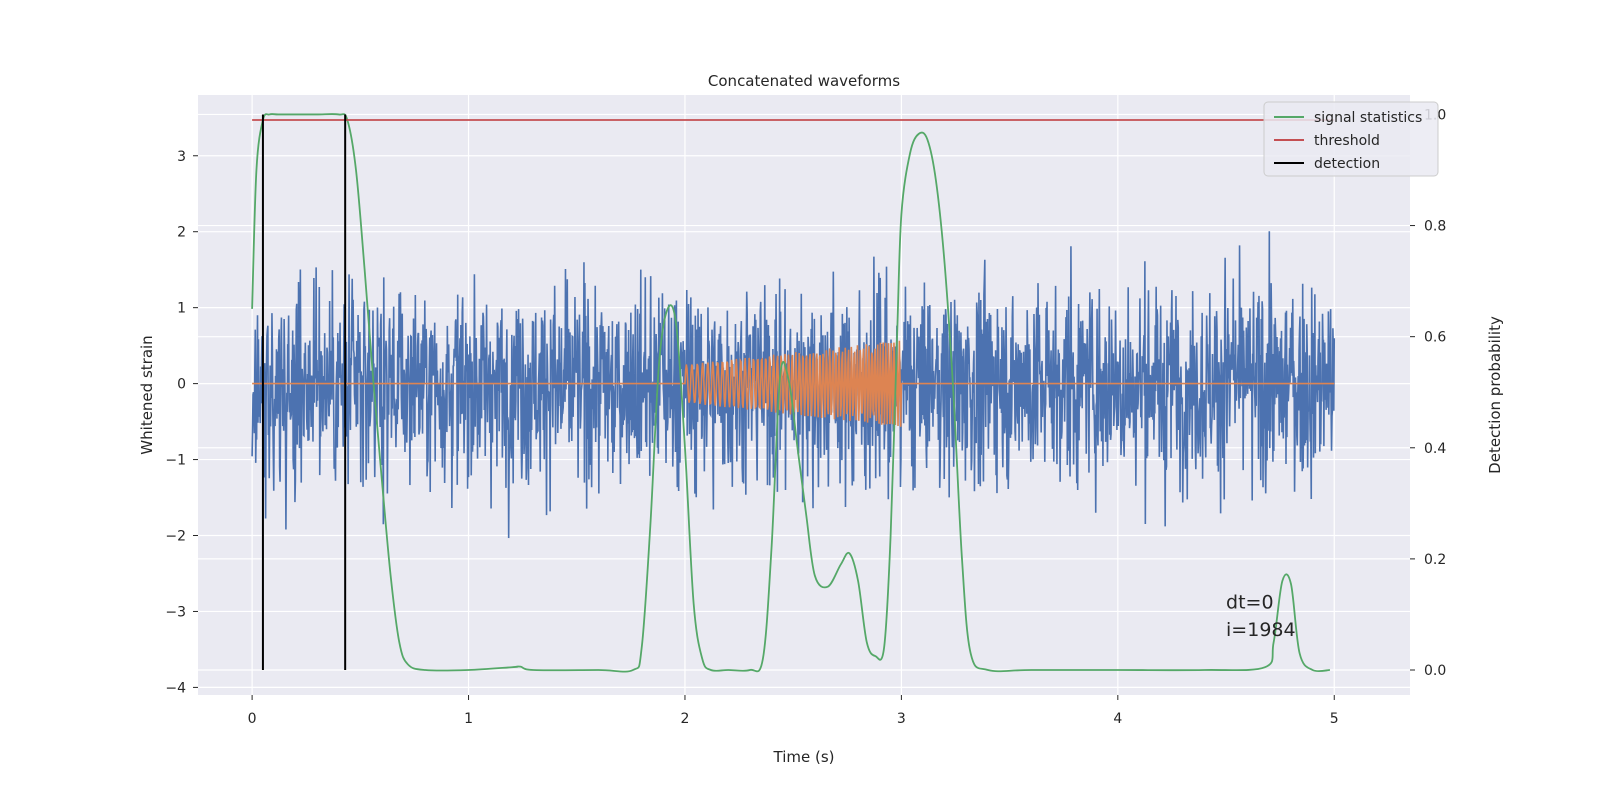  Describe the element at coordinates (175, 461) in the screenshot. I see `y-left-tick-label: −1` at that location.